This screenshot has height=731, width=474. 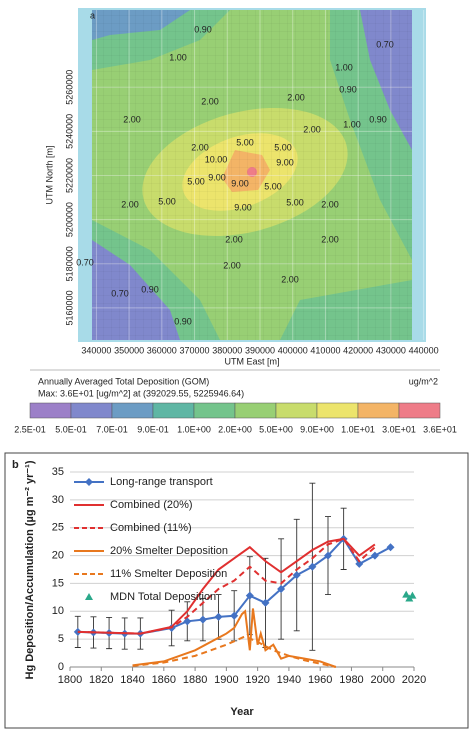 I want to click on colorbar-tick-label: 3.6E+01, so click(x=440, y=429).